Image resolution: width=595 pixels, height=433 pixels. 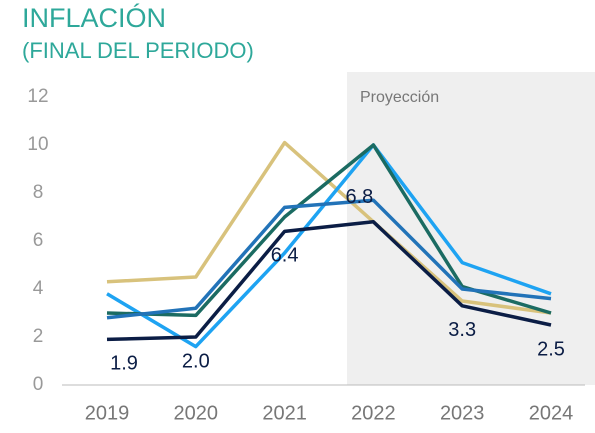 I want to click on data-label: 3.3, so click(x=462, y=330).